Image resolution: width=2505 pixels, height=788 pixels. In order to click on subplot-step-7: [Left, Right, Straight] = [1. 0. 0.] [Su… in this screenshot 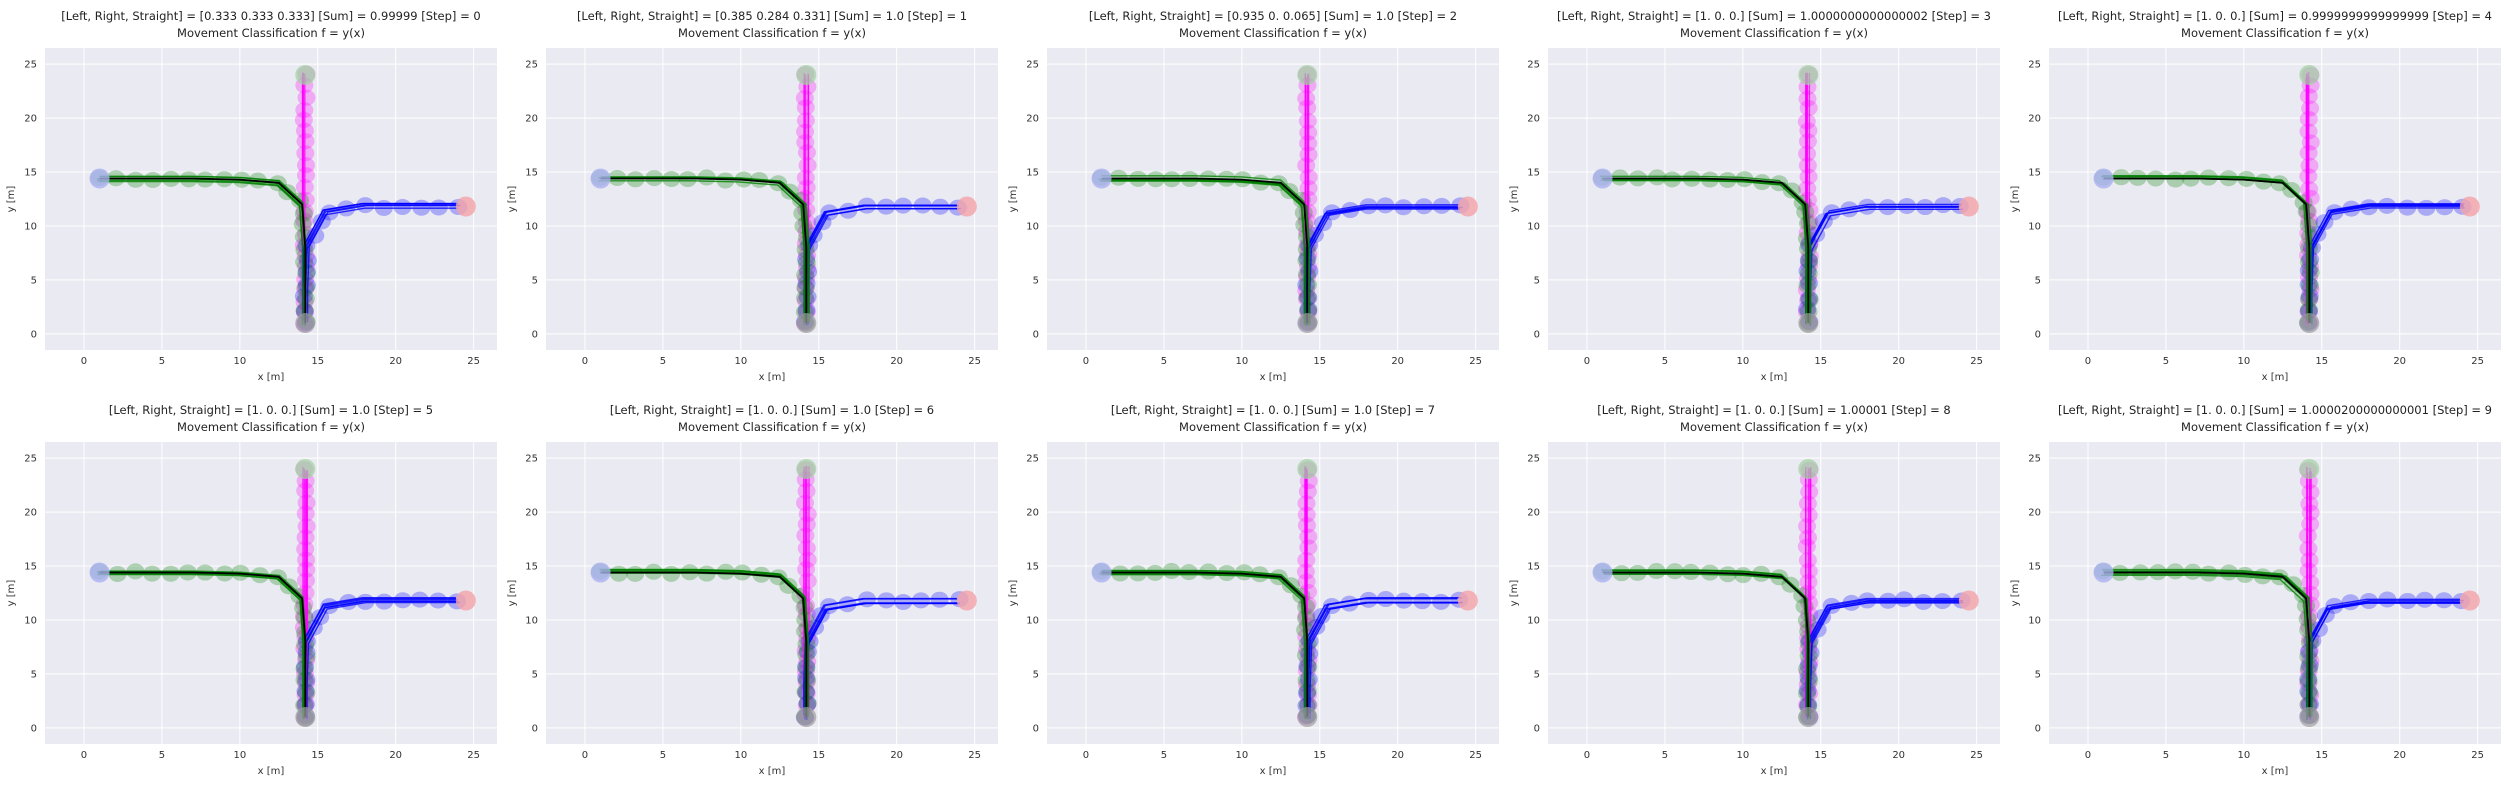, I will do `click(1252, 591)`.